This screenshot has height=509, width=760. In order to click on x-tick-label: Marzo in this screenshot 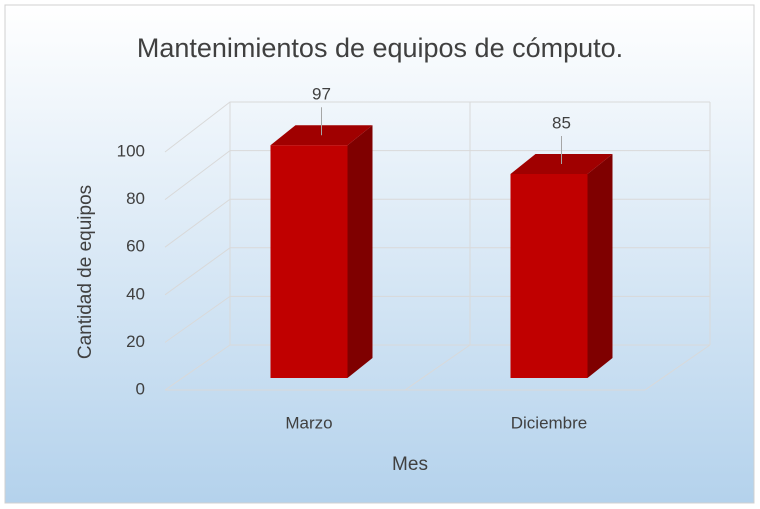, I will do `click(308, 422)`.